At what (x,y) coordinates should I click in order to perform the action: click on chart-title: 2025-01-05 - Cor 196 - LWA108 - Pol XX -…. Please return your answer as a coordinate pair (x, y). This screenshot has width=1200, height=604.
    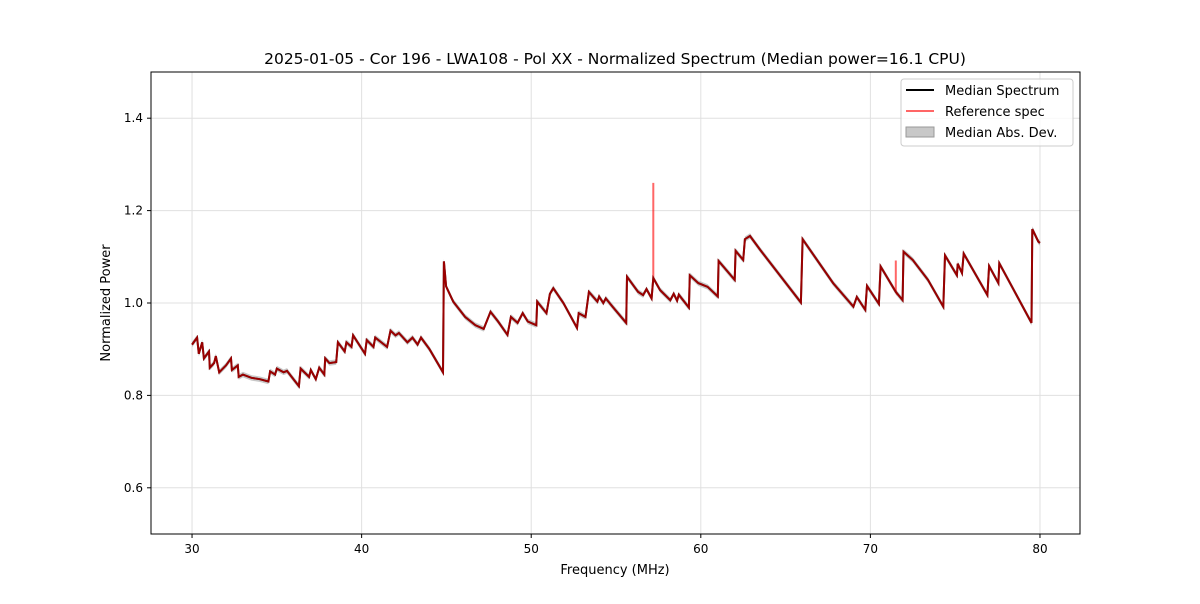
    Looking at the image, I should click on (615, 59).